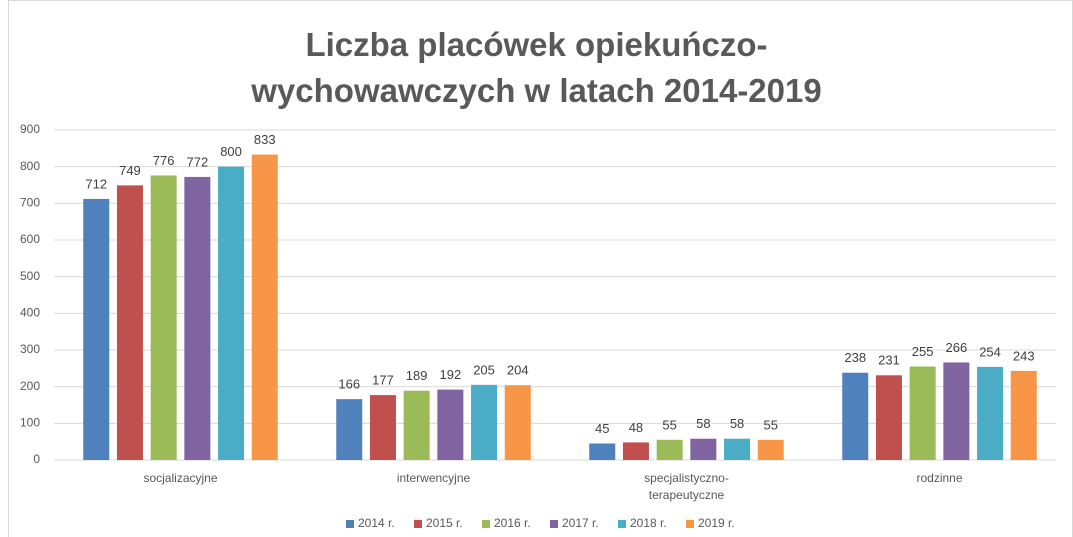 Image resolution: width=1073 pixels, height=537 pixels. Describe the element at coordinates (30, 423) in the screenshot. I see `y-tick-label: 100` at that location.